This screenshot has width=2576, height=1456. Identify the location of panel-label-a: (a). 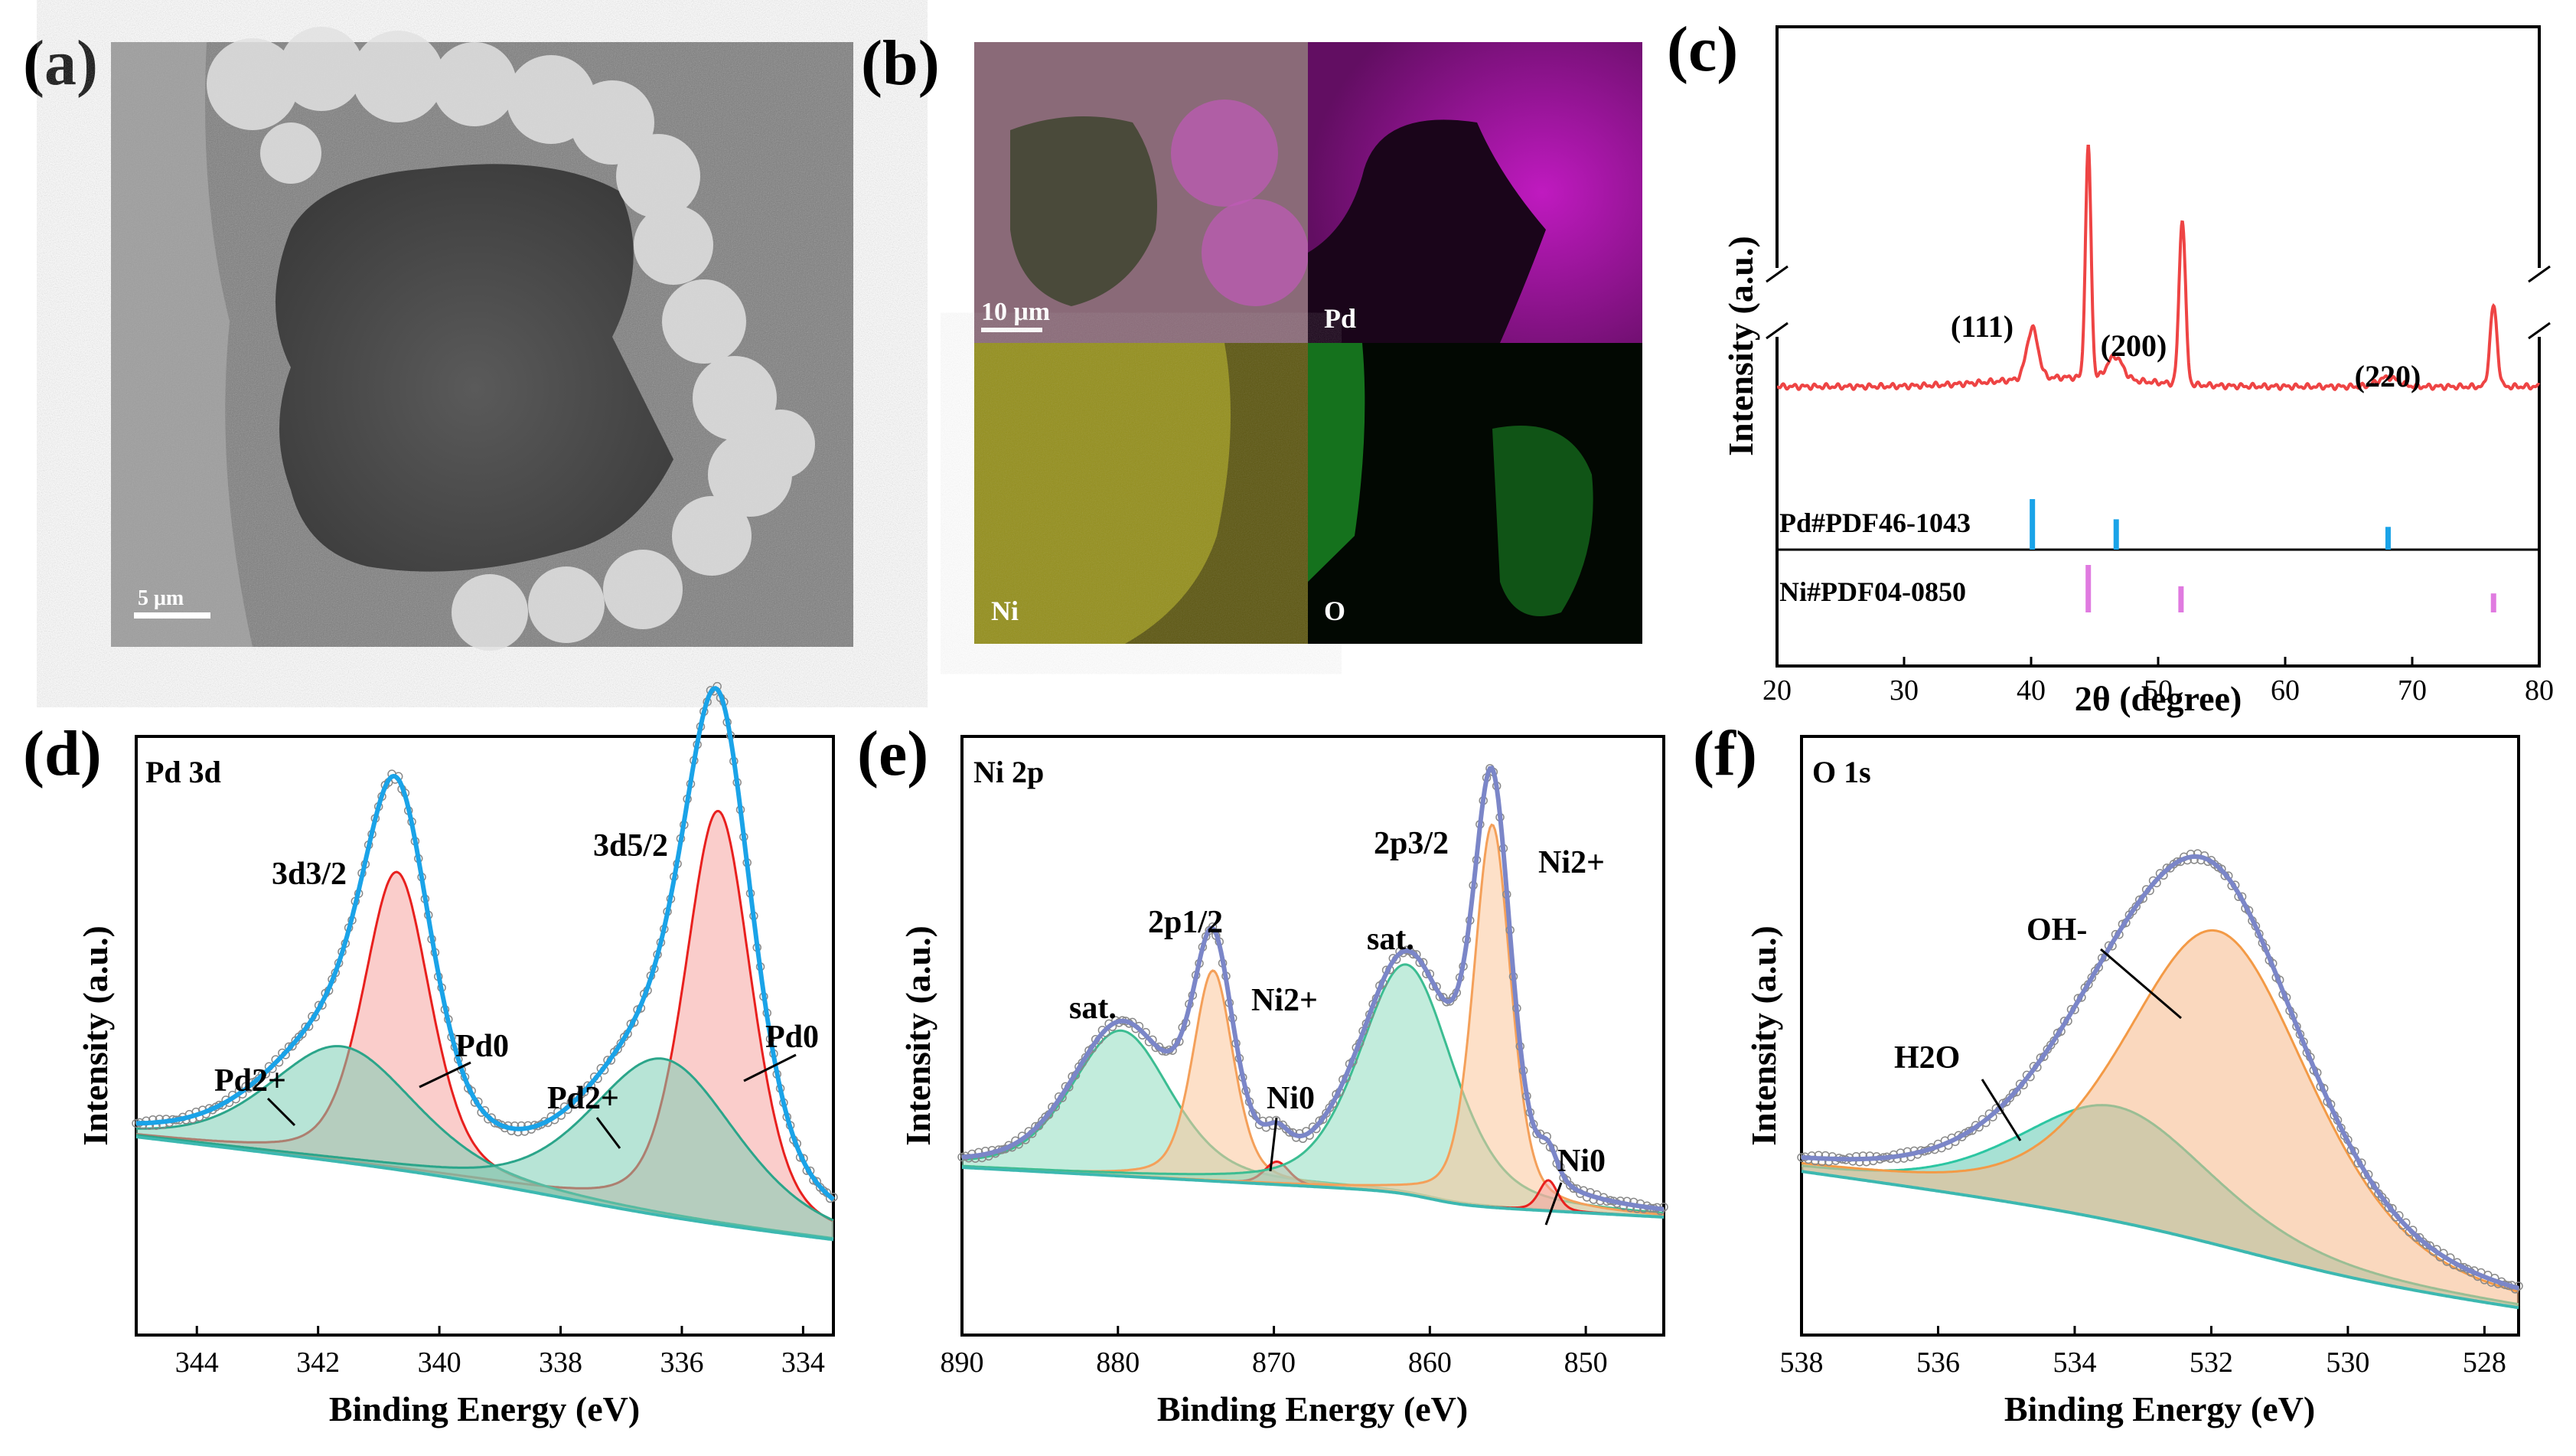
(60, 63).